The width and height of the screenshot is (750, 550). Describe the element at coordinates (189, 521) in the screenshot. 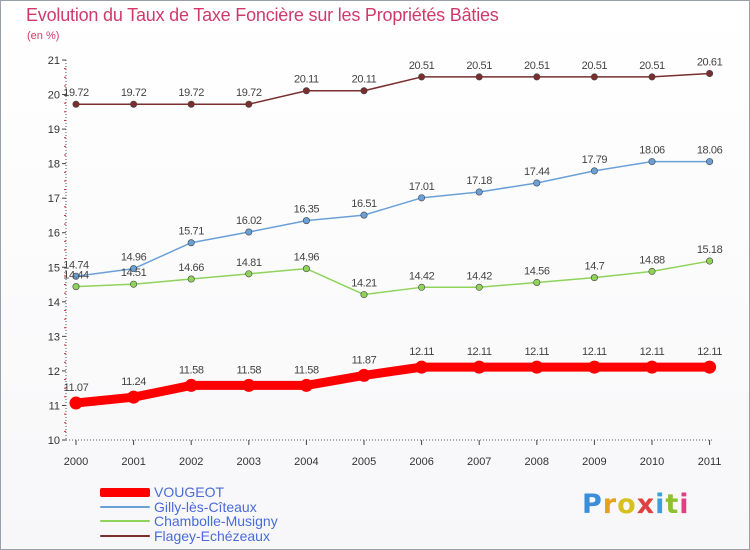

I see `legend-item: Chambolle-Musigny` at that location.